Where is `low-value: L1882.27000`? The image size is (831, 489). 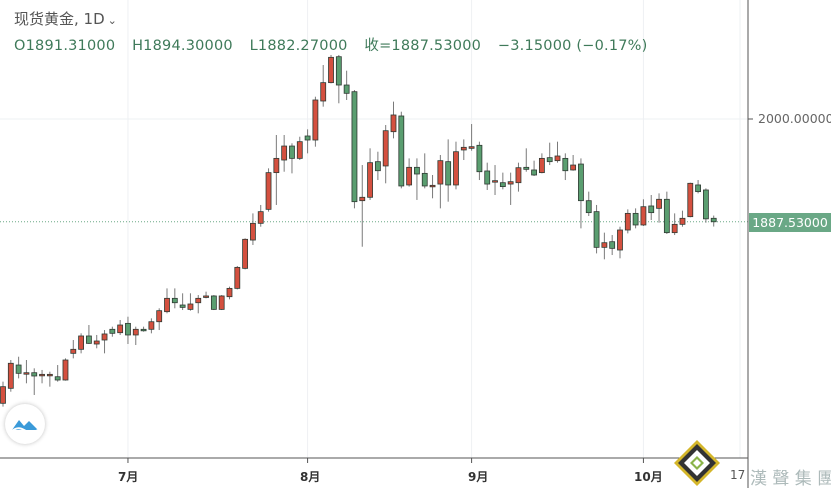 low-value: L1882.27000 is located at coordinates (298, 46).